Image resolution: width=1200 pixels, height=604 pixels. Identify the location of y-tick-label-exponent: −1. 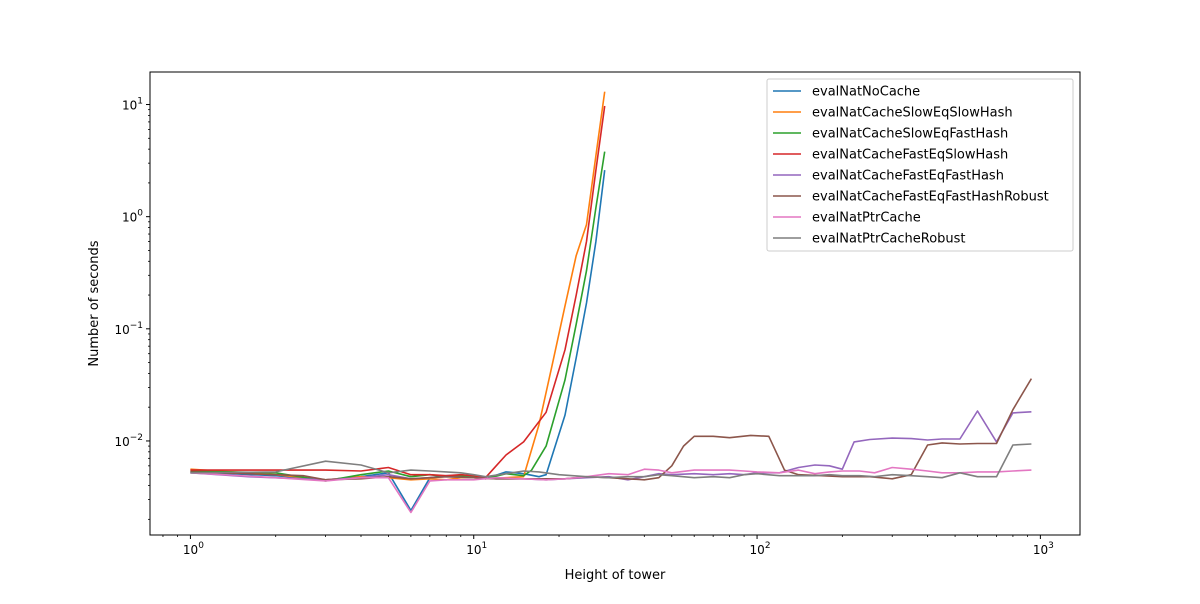
(136, 326).